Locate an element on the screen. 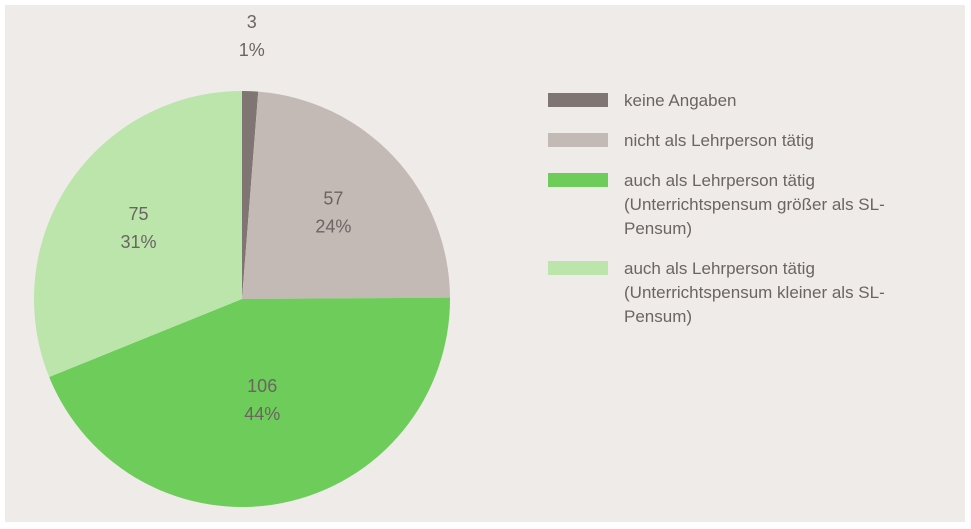 Image resolution: width=971 pixels, height=529 pixels. legend-entry: keine Angaben is located at coordinates (728, 101).